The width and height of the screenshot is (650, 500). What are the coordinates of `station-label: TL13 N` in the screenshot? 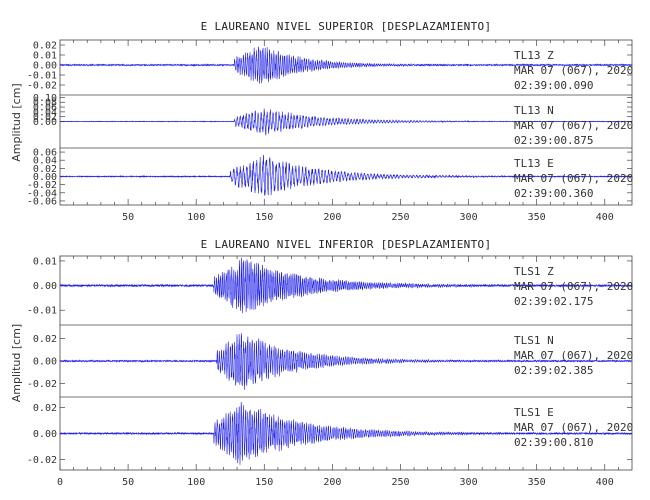 It's located at (534, 110).